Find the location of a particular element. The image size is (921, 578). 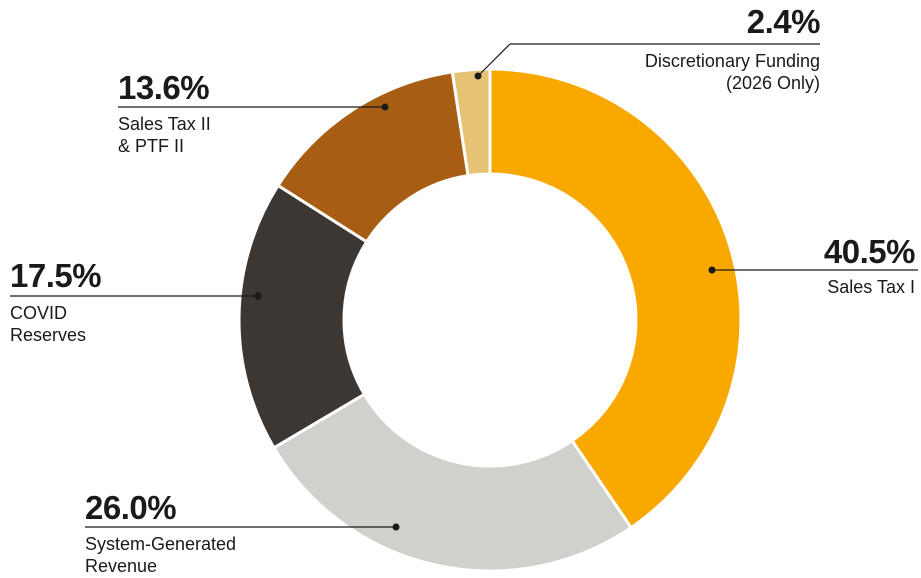

category-label: Sales Tax I is located at coordinates (871, 287).